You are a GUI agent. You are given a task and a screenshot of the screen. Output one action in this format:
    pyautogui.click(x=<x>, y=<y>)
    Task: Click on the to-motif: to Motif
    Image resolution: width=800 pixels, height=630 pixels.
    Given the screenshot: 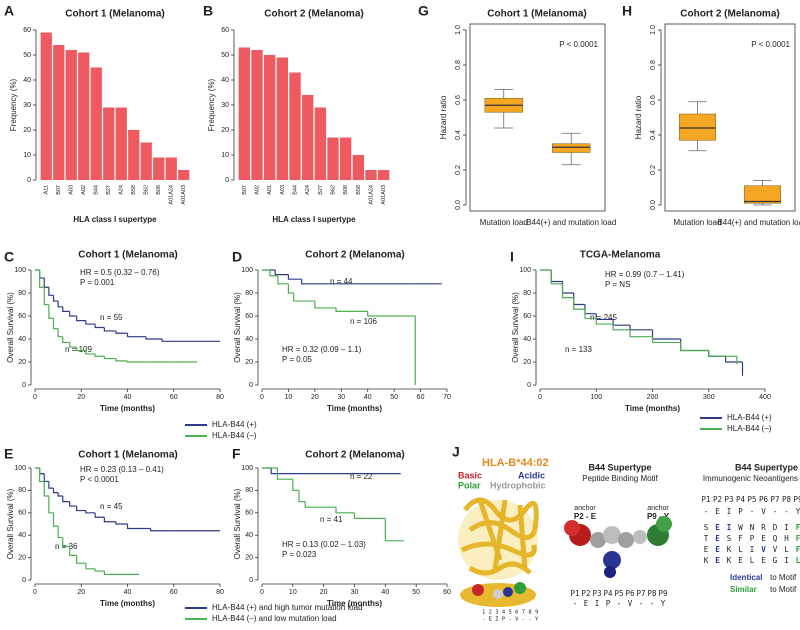 What is the action you would take?
    pyautogui.click(x=783, y=589)
    